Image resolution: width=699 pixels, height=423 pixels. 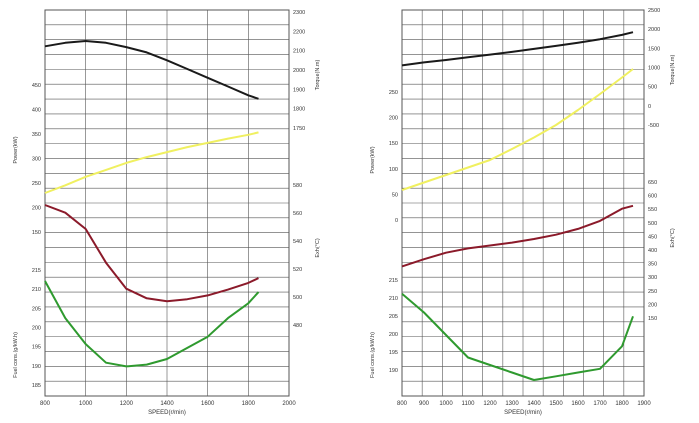 What do you see at coordinates (297, 214) in the screenshot?
I see `y-tick-label-right: 560` at bounding box center [297, 214].